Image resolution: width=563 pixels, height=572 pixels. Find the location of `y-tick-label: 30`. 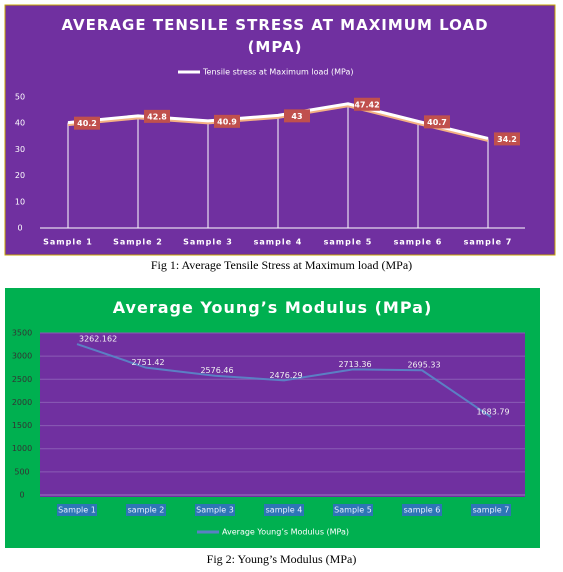

y-tick-label: 30 is located at coordinates (20, 149).